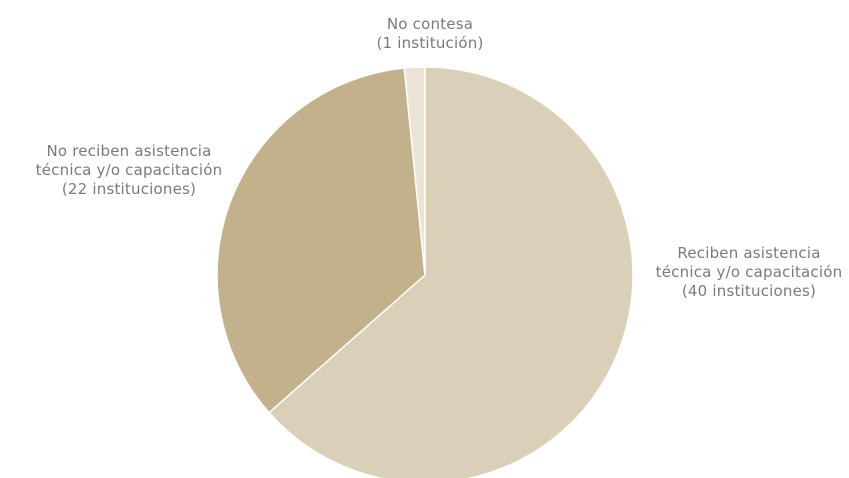 This screenshot has width=849, height=478. What do you see at coordinates (129, 189) in the screenshot?
I see `slice-label-no-reciben-line-3: (22 instituciones)` at bounding box center [129, 189].